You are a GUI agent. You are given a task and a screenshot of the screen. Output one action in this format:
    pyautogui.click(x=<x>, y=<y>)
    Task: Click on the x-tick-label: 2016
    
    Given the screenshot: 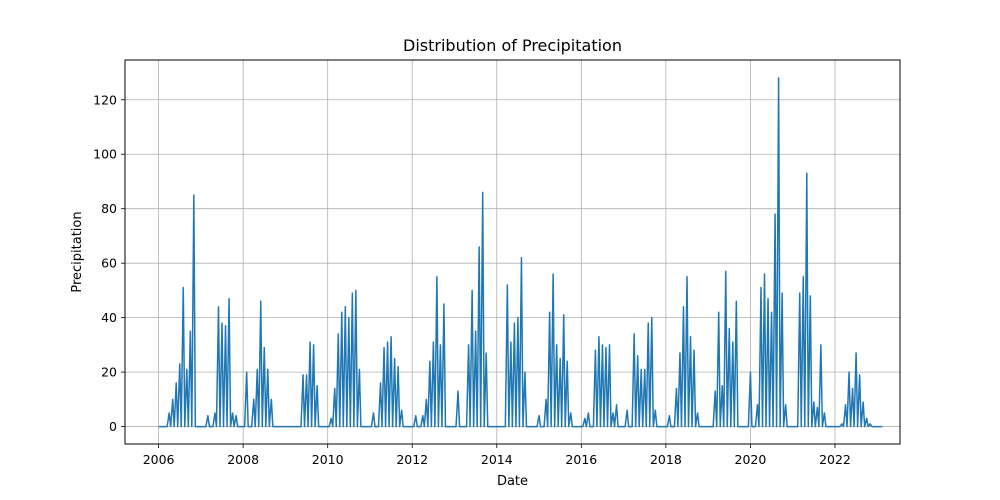 What is the action you would take?
    pyautogui.click(x=581, y=459)
    